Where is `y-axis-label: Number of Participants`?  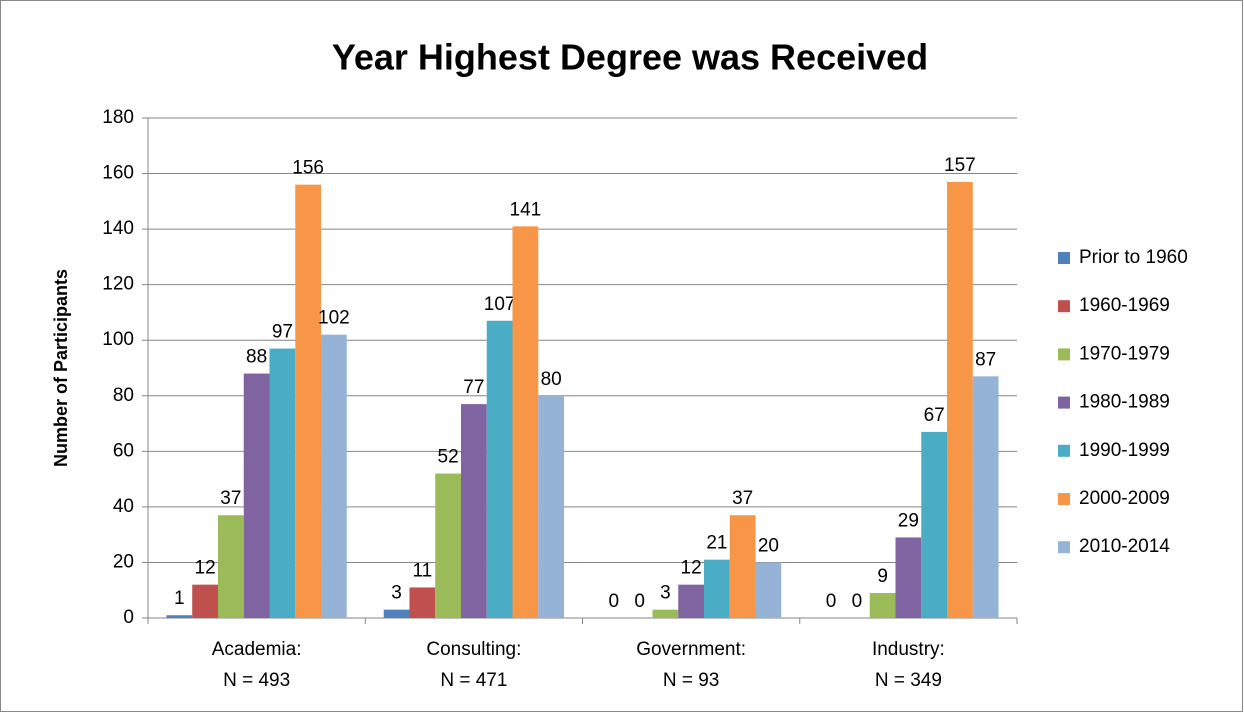 y-axis-label: Number of Participants is located at coordinates (61, 368).